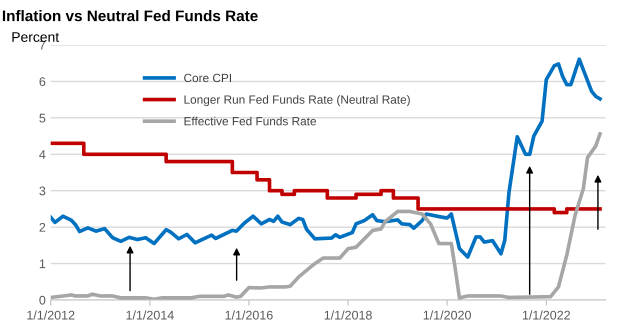  What do you see at coordinates (42, 154) in the screenshot?
I see `y-tick-label: 4` at bounding box center [42, 154].